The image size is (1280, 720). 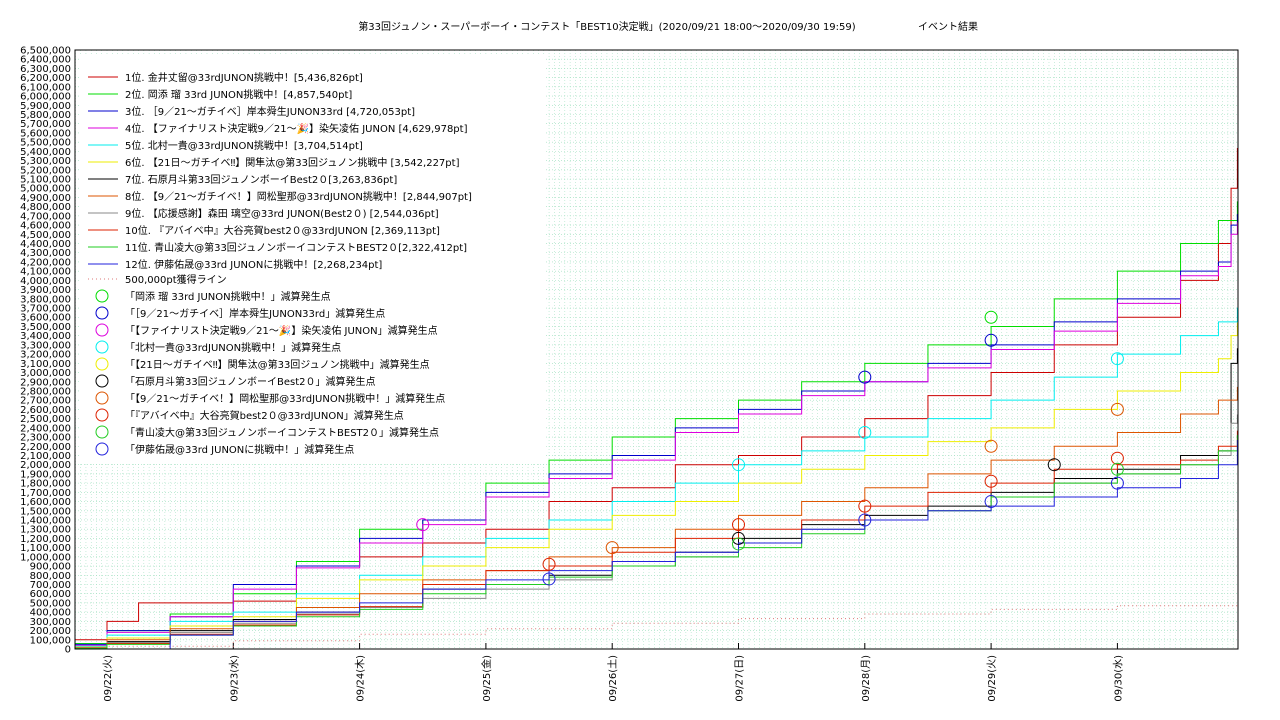 What do you see at coordinates (45, 327) in the screenshot?
I see `y-tick-label: 3,500,000` at bounding box center [45, 327].